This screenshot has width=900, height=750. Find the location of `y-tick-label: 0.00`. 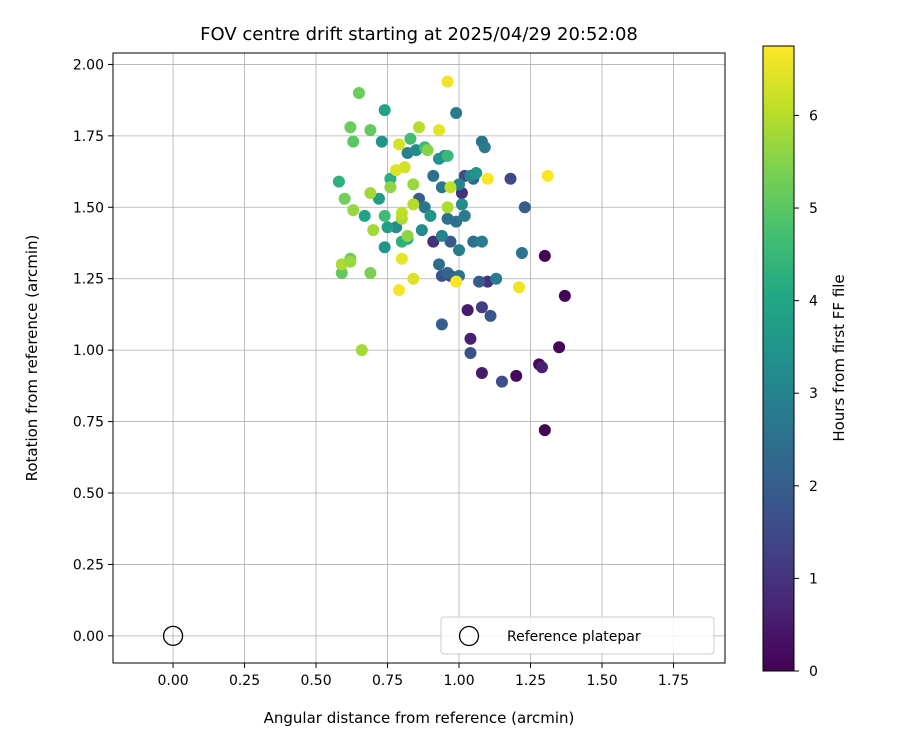

y-tick-label: 0.00 is located at coordinates (88, 637).